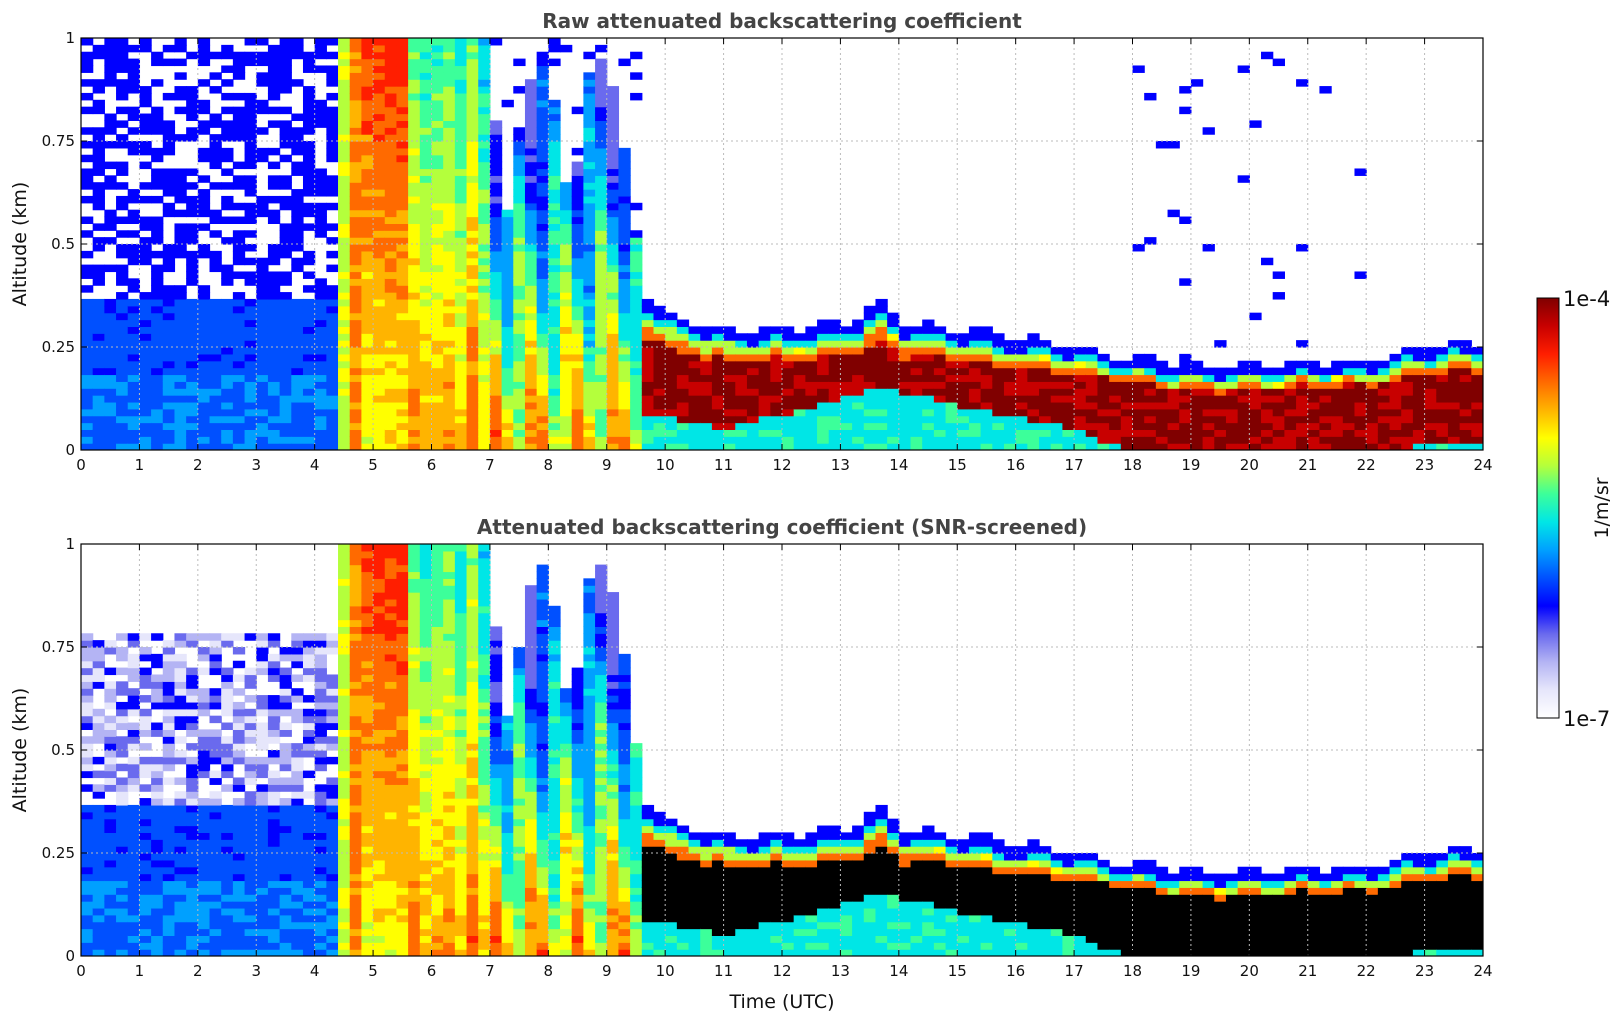 The width and height of the screenshot is (1621, 1020). I want to click on y-tick-label: 0.5, so click(63, 244).